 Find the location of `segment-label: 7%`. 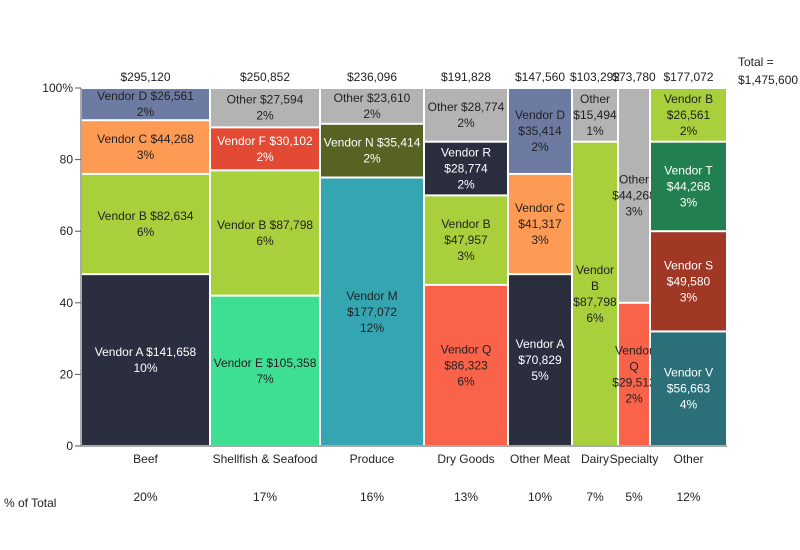

segment-label: 7% is located at coordinates (265, 379).